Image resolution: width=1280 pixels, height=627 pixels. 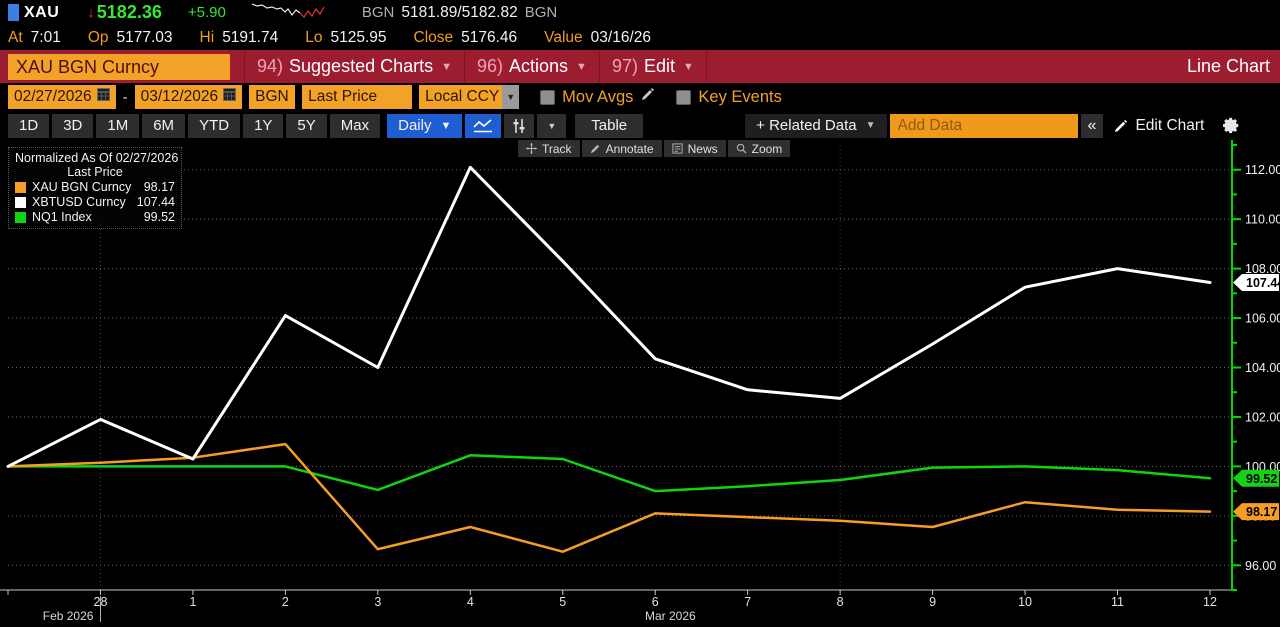 I want to click on magnifier-icon, so click(x=741, y=148).